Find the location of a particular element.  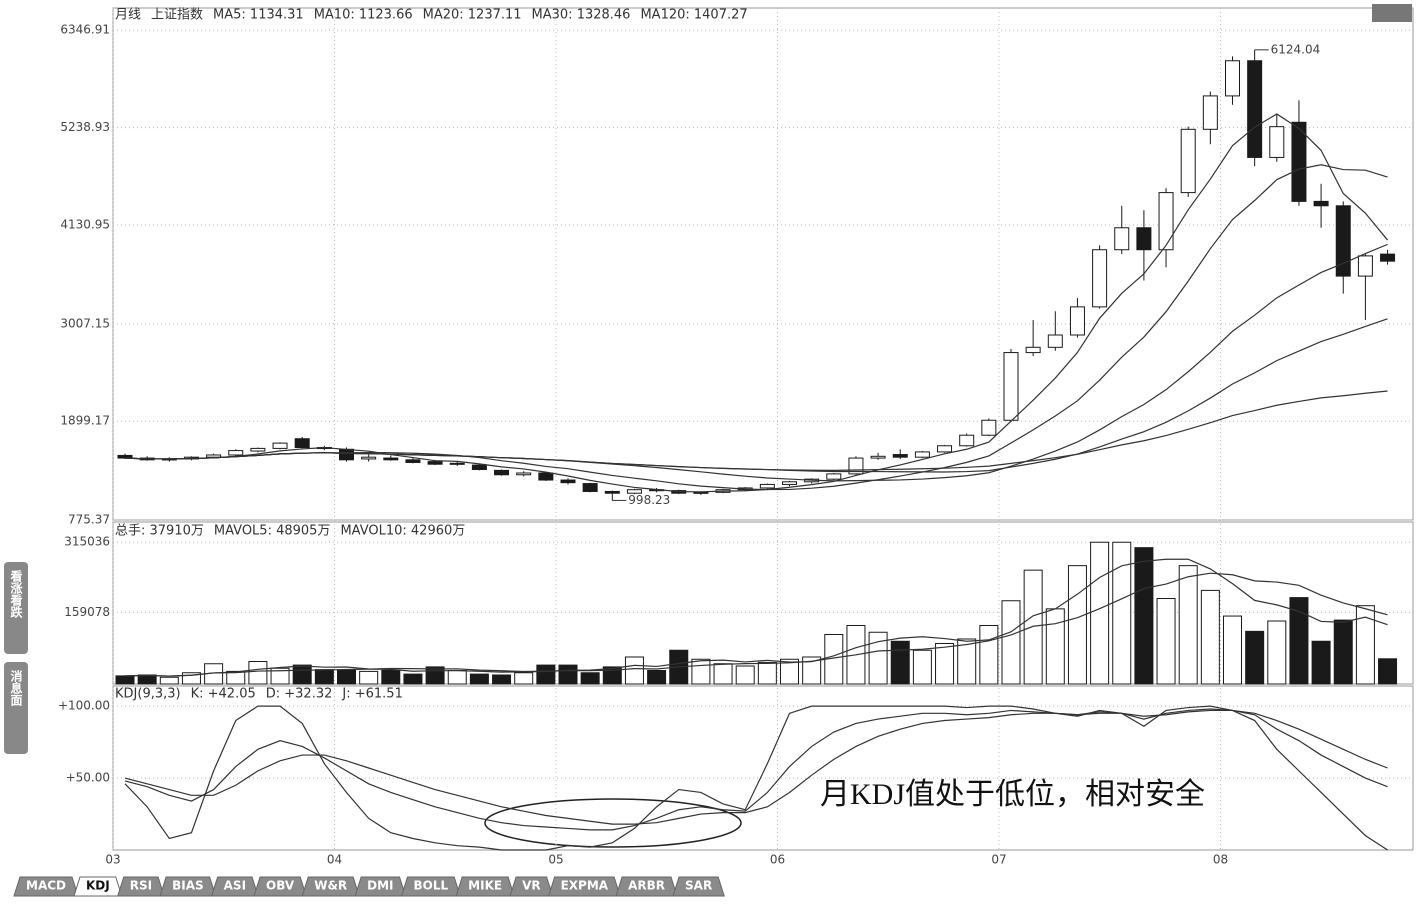

indicator-tab-label: DMI is located at coordinates (380, 886).